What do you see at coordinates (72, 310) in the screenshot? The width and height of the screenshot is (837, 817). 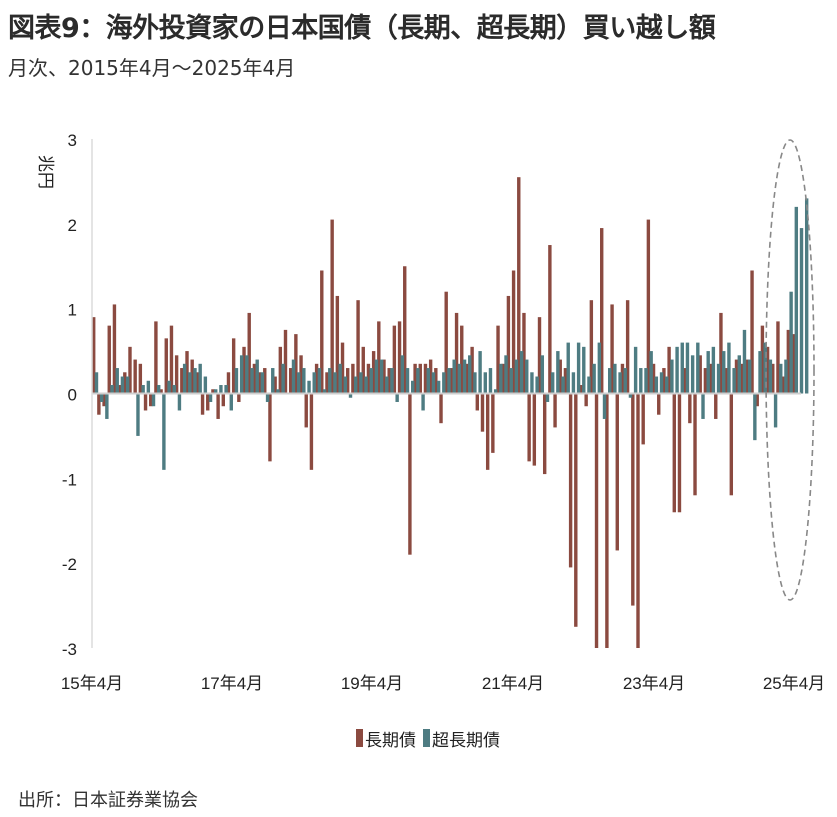 I see `y-tick-label: 1` at bounding box center [72, 310].